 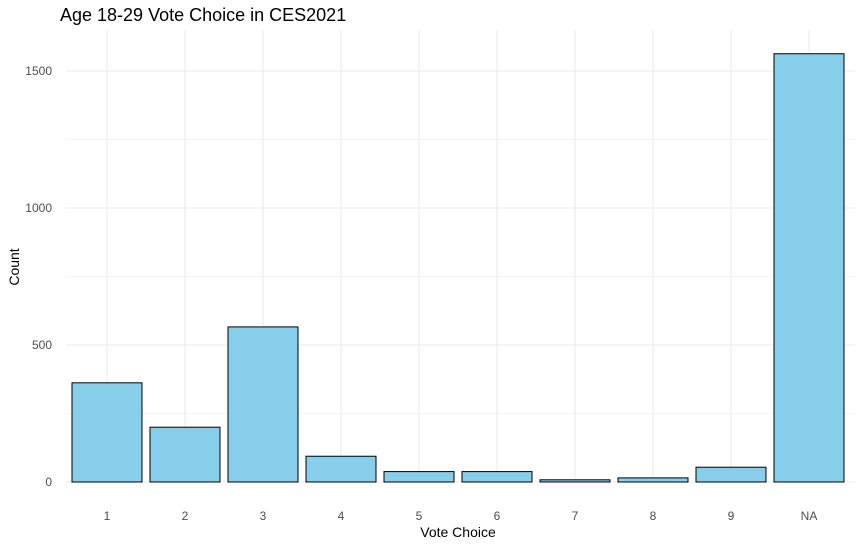 What do you see at coordinates (731, 516) in the screenshot?
I see `x-tick-label: 9` at bounding box center [731, 516].